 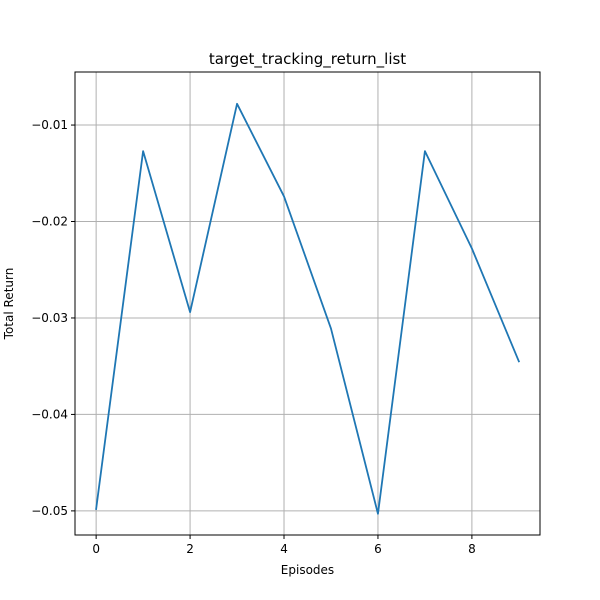 What do you see at coordinates (49, 222) in the screenshot?
I see `y-tick-label: −0.02` at bounding box center [49, 222].